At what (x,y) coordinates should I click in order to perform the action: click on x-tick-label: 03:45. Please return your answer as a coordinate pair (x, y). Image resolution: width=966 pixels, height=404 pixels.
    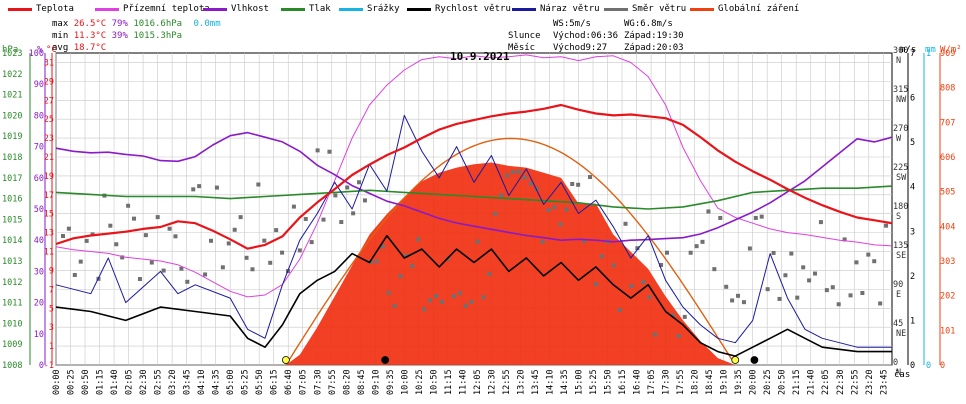
    Looking at the image, I should click on (188, 382).